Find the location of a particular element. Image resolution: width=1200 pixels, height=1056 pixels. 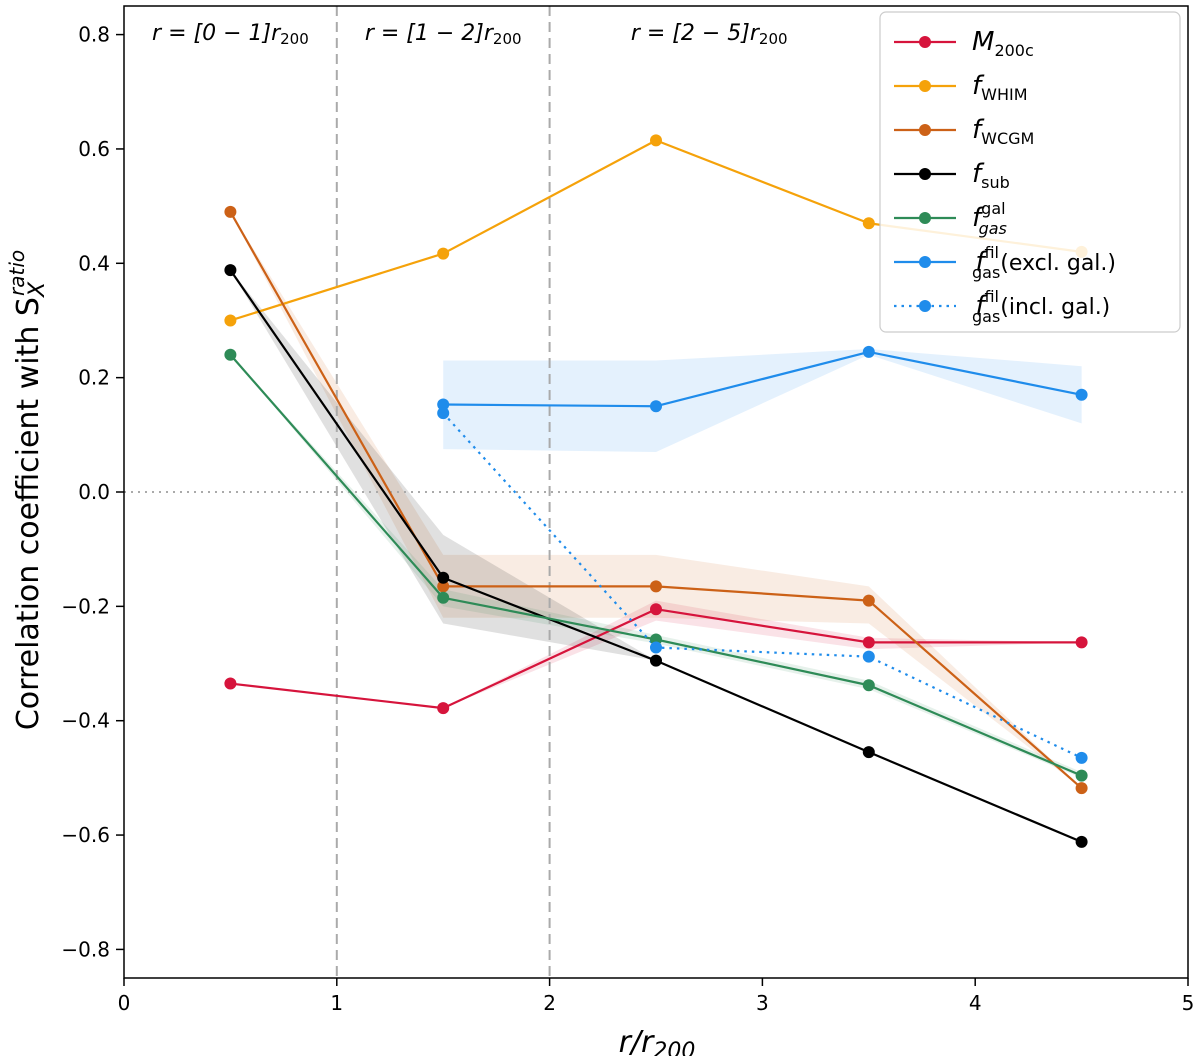

legend-marker-fWCGM is located at coordinates (925, 130).